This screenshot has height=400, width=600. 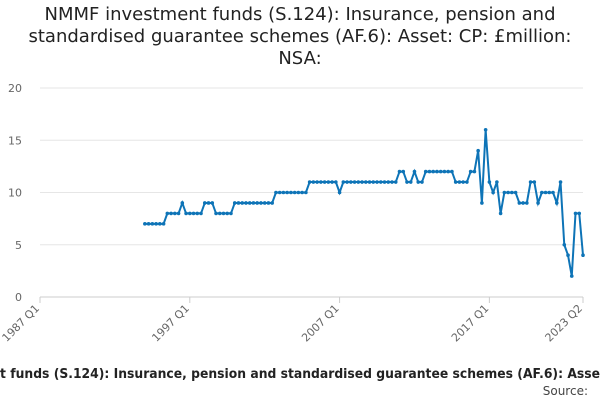 What do you see at coordinates (564, 323) in the screenshot?
I see `x-tick-label: 2023 Q2` at bounding box center [564, 323].